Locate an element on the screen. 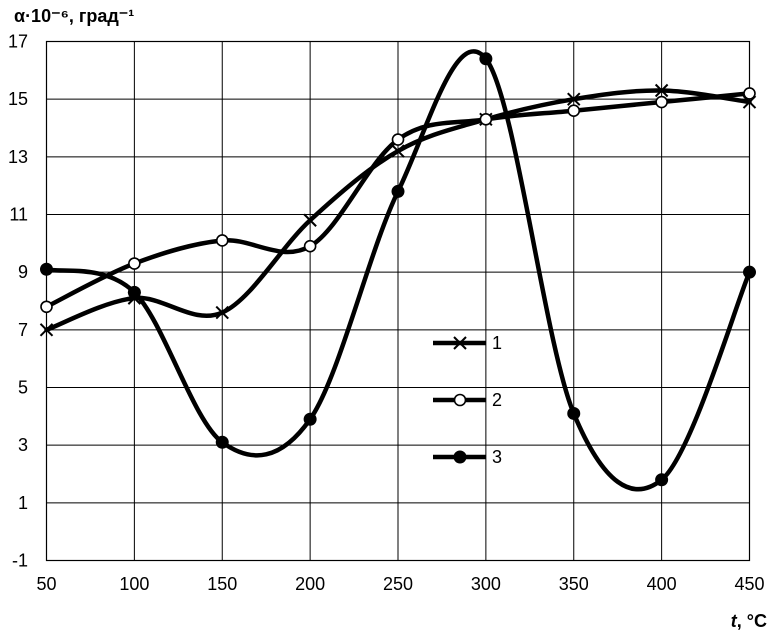  x-axis-title: t, °C is located at coordinates (749, 621).